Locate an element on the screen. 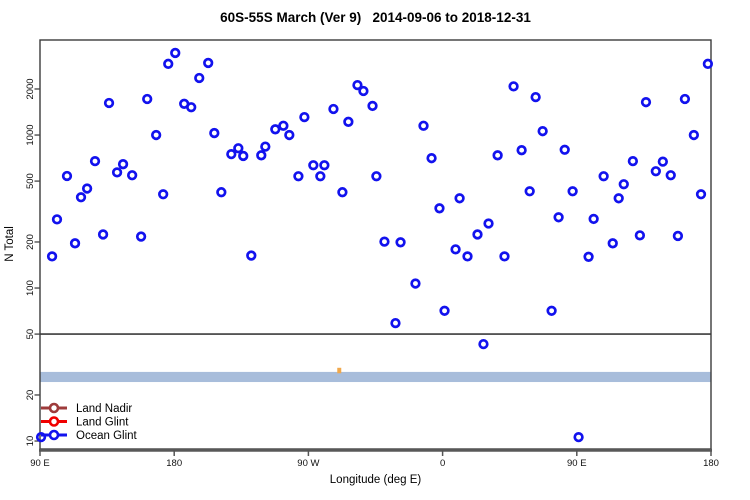  y-tick-label: 200 is located at coordinates (30, 242).